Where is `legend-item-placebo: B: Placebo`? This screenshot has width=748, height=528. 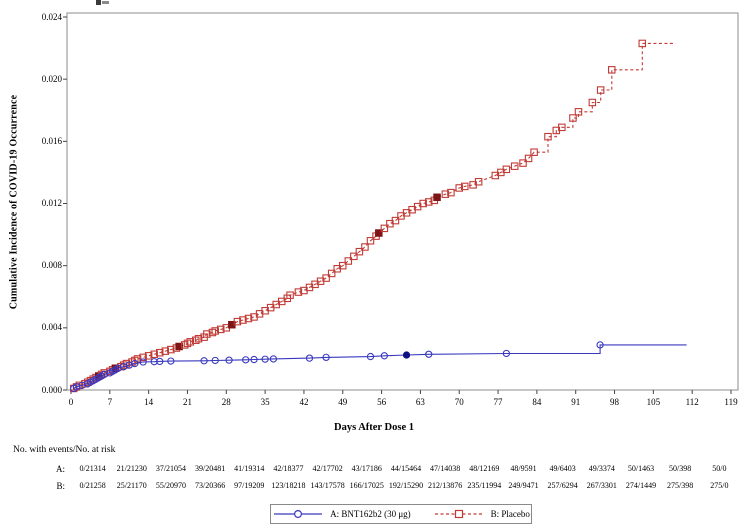 legend-item-placebo: B: Placebo is located at coordinates (481, 514).